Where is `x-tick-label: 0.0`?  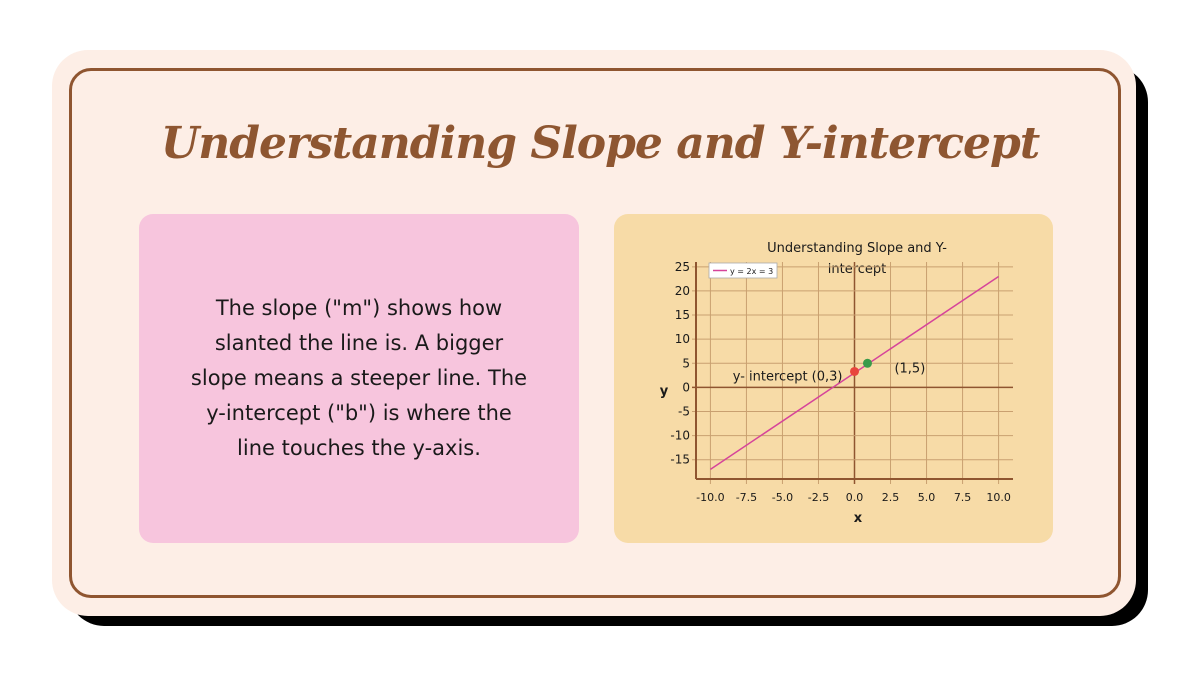 x-tick-label: 0.0 is located at coordinates (855, 497).